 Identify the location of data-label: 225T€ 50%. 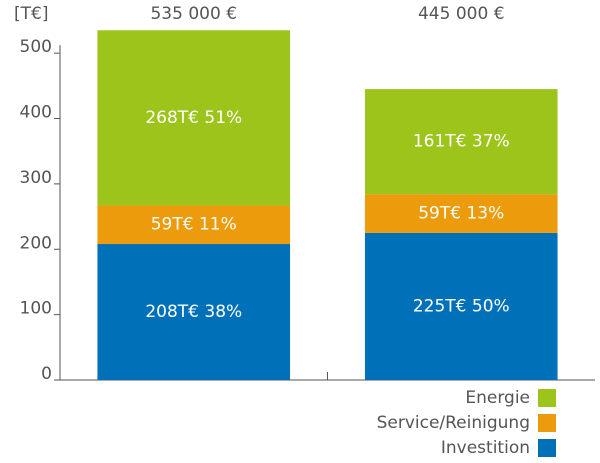
(461, 306).